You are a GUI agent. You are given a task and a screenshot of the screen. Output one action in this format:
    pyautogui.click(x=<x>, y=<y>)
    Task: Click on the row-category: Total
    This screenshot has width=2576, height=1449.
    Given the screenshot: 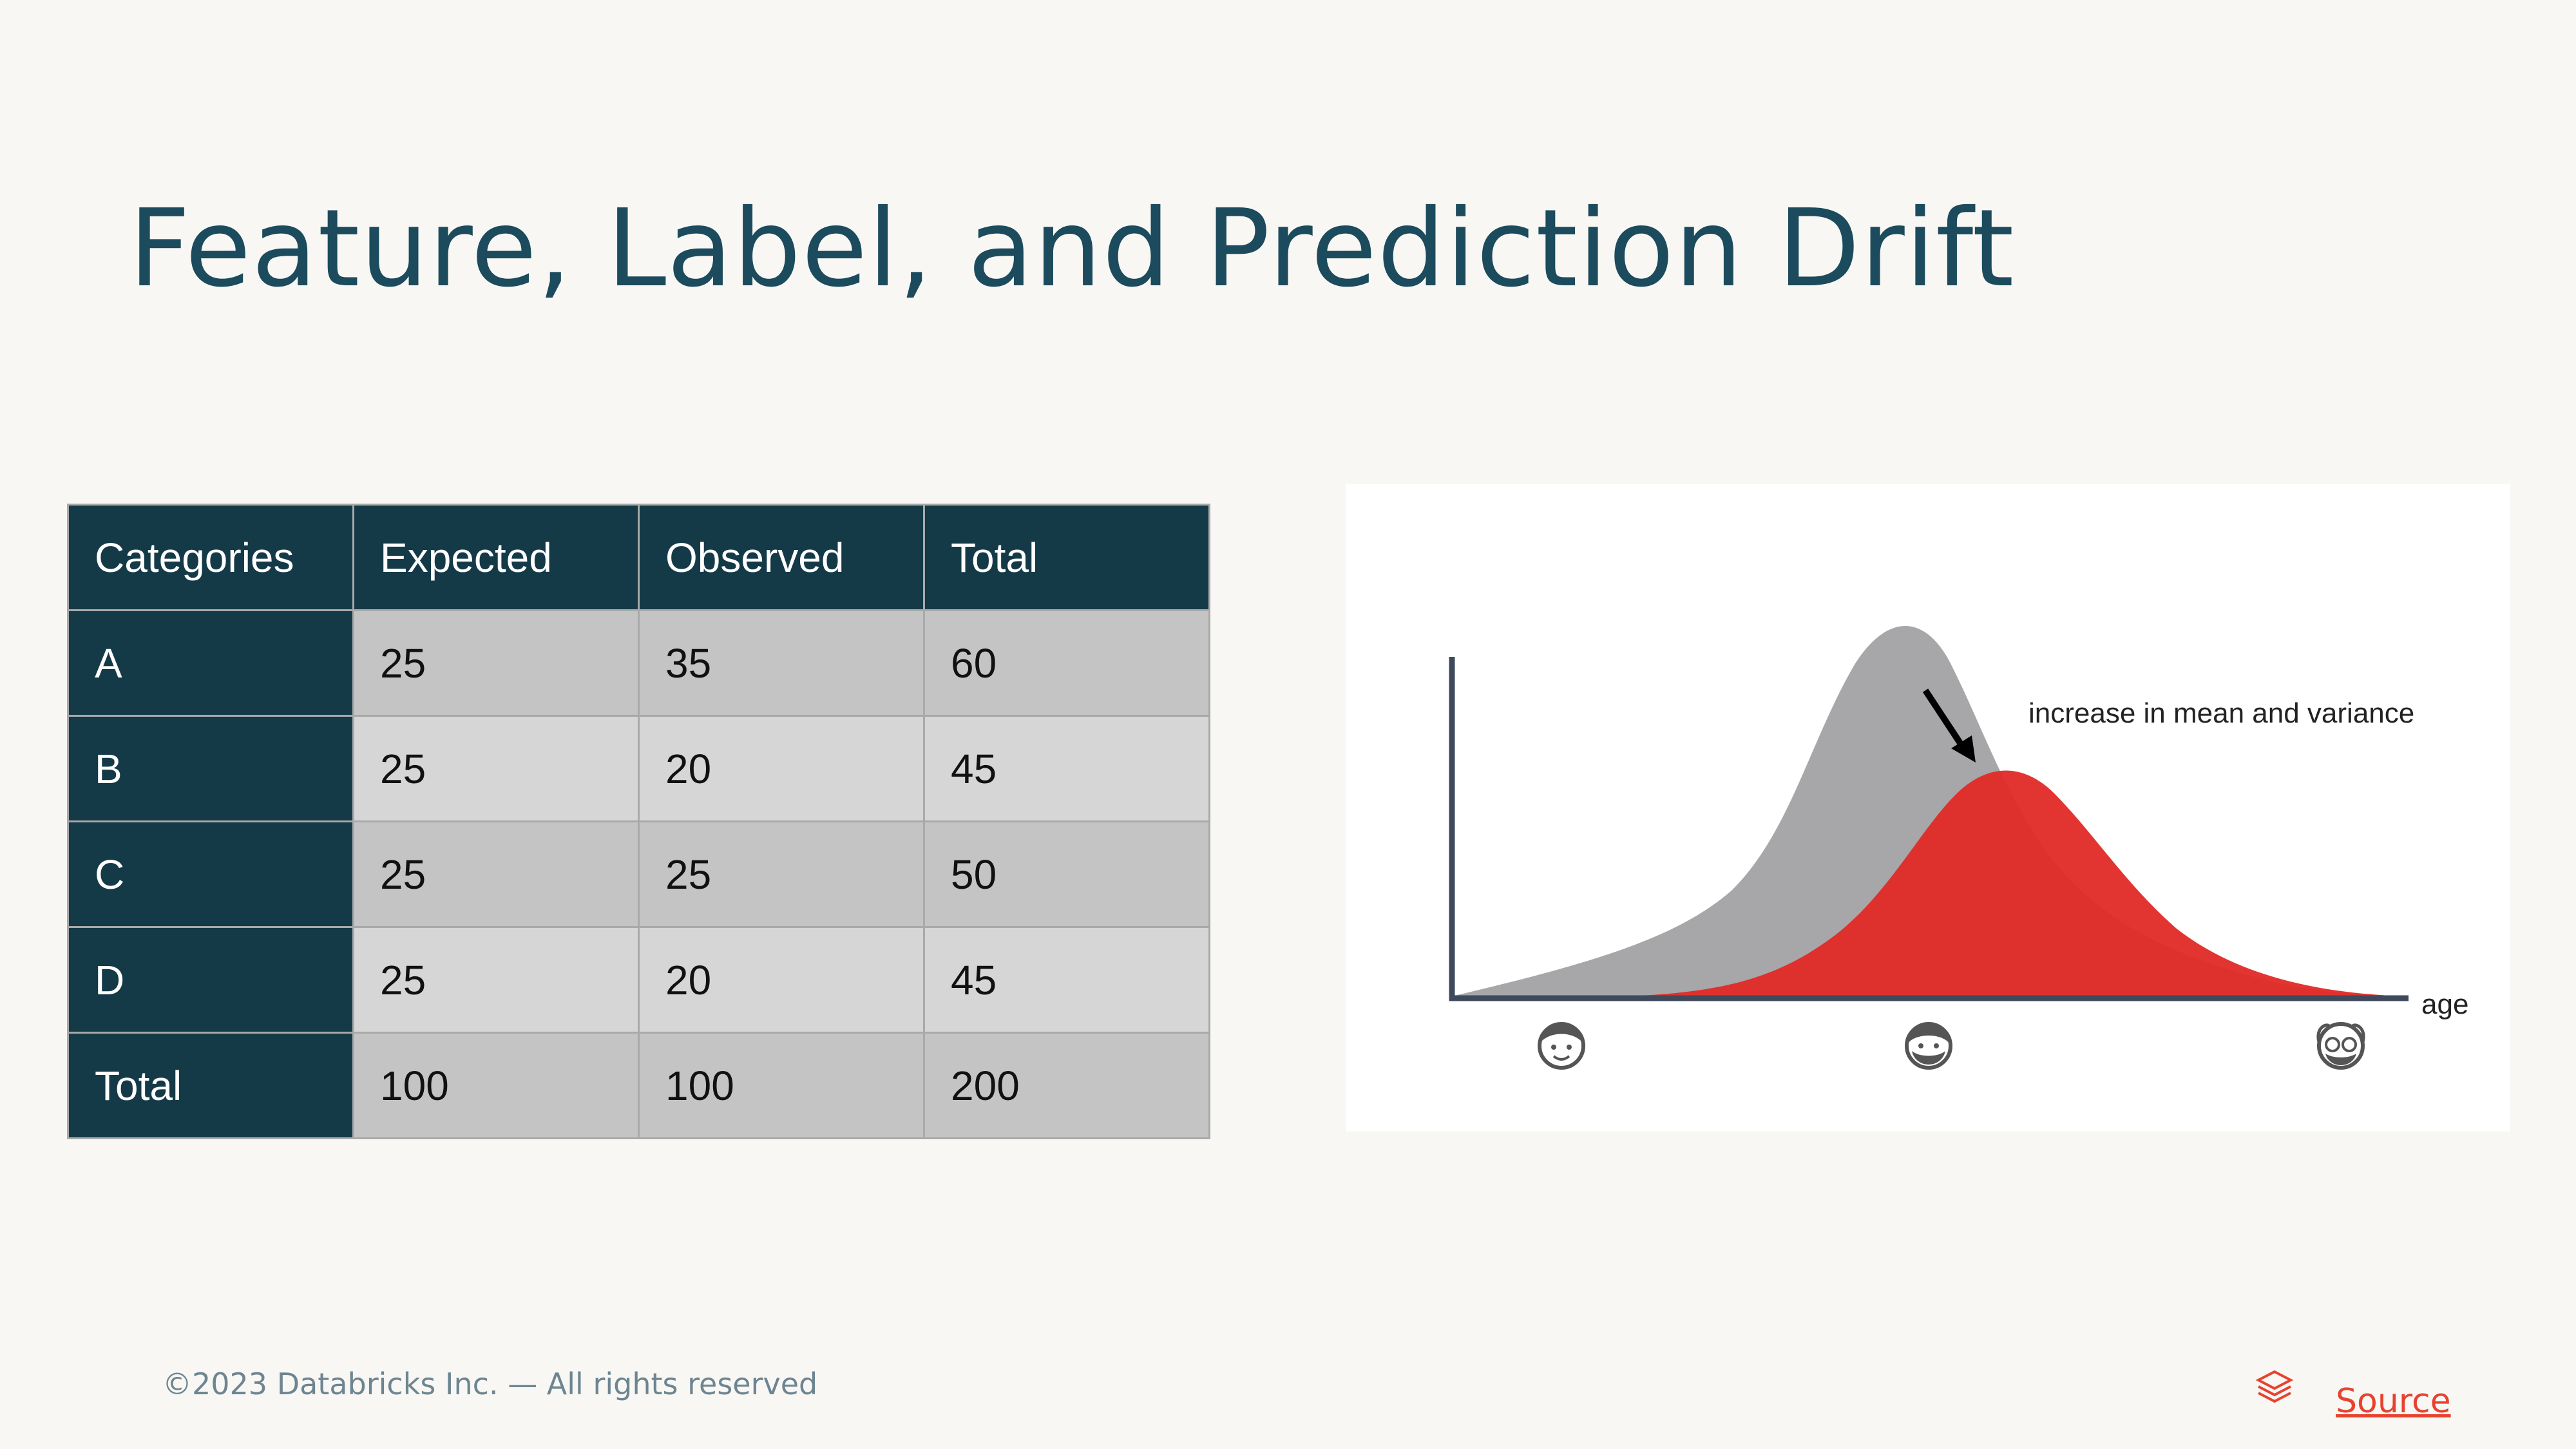 What is the action you would take?
    pyautogui.click(x=211, y=1085)
    